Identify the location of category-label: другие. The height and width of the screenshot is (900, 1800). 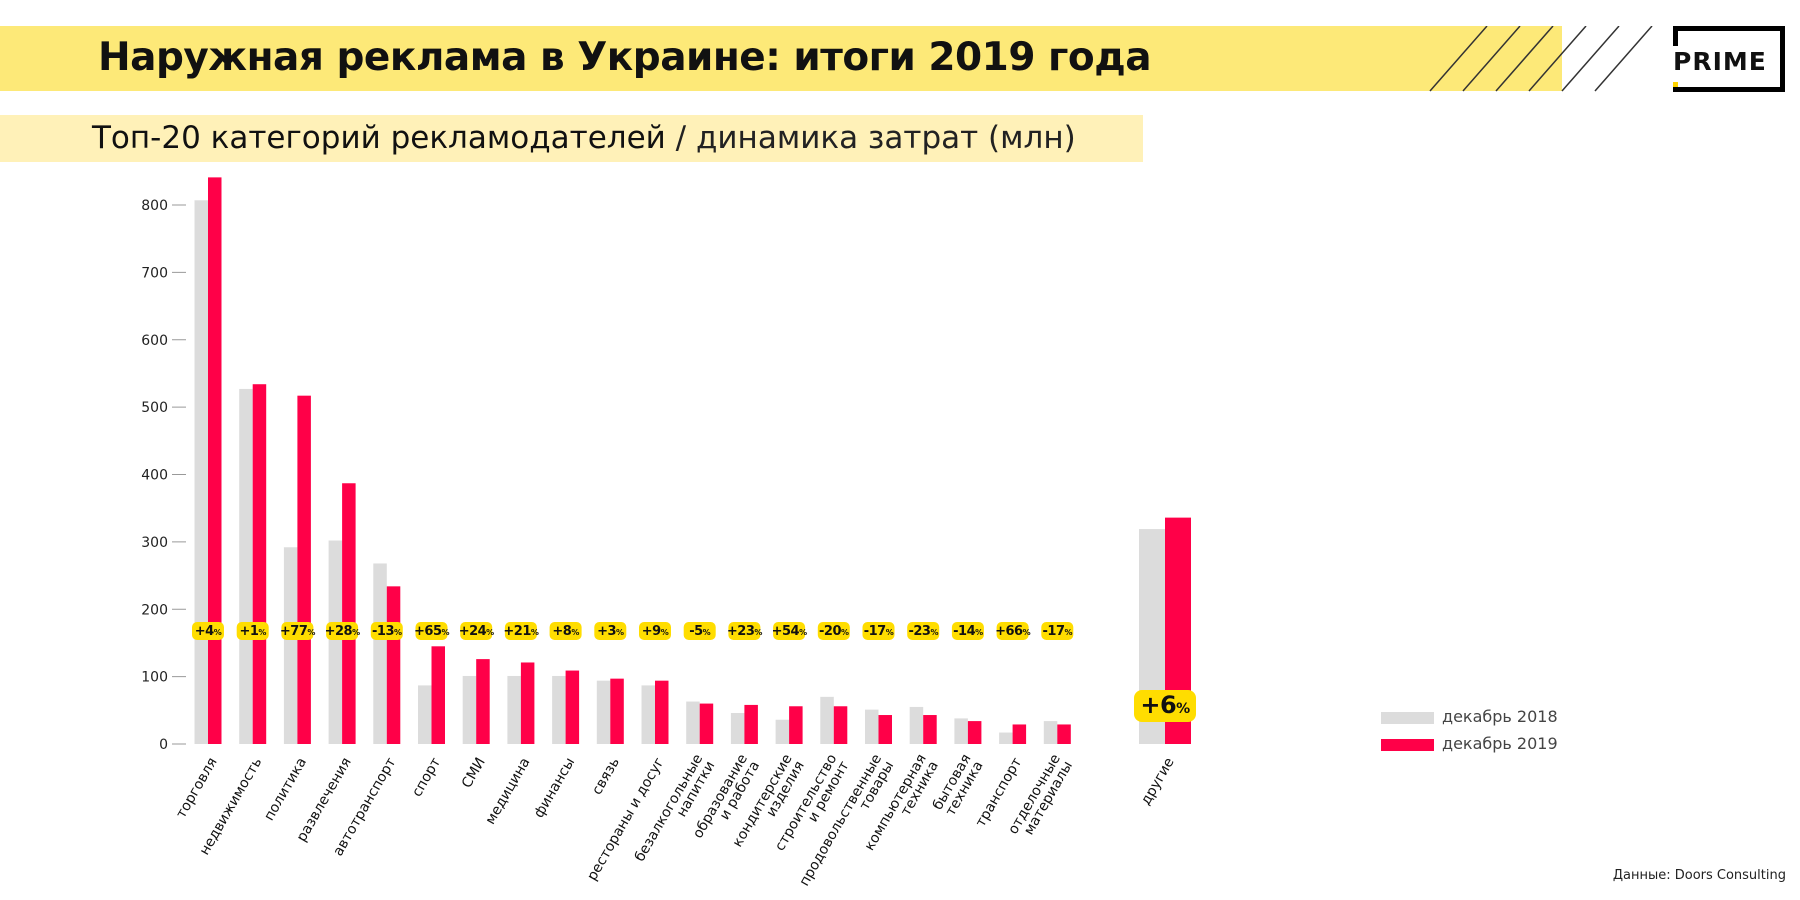
(1158, 781).